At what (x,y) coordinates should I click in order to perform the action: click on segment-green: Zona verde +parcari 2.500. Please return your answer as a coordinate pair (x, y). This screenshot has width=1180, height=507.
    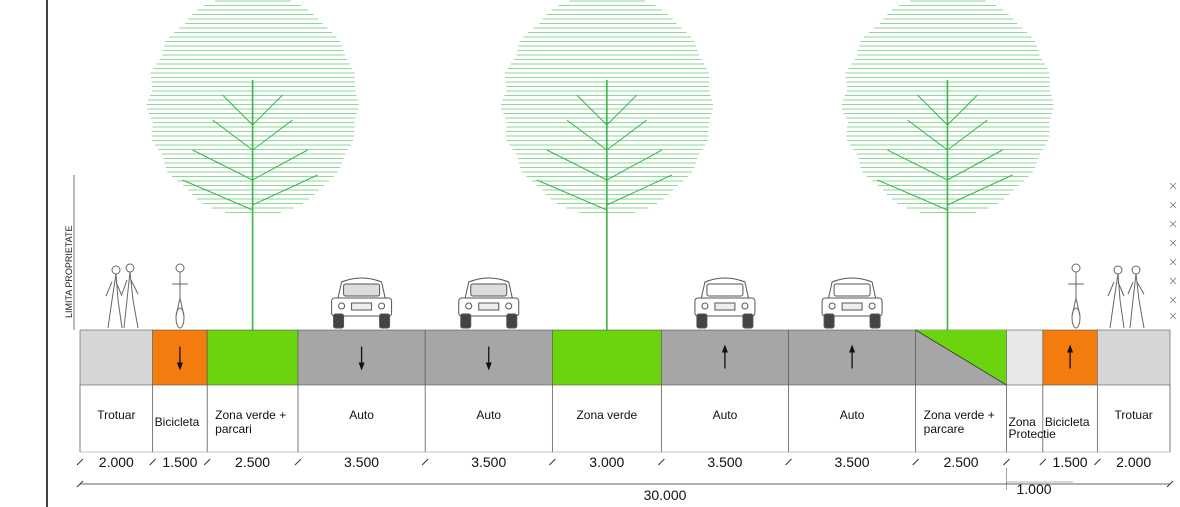
    Looking at the image, I should click on (251, 399).